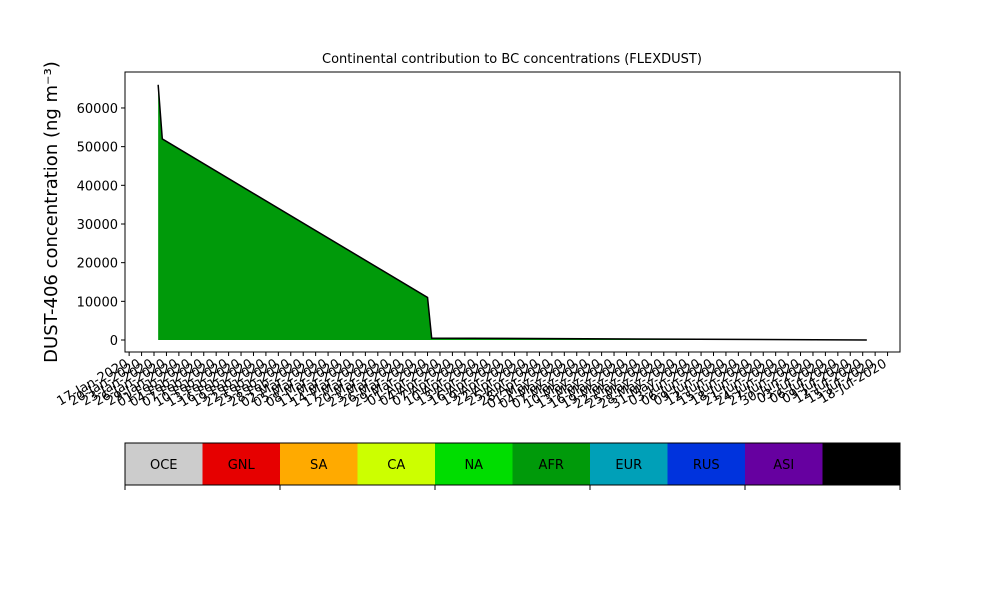  What do you see at coordinates (97, 148) in the screenshot?
I see `y-tick-label: 50000` at bounding box center [97, 148].